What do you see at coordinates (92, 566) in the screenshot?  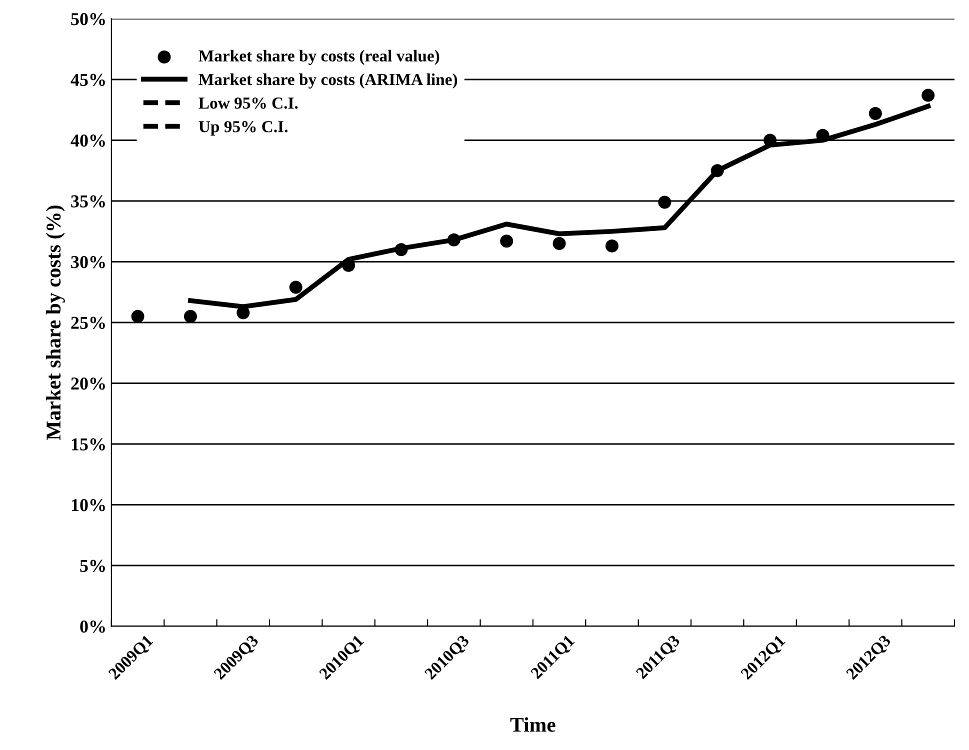 I see `y-tick-label: 5%` at bounding box center [92, 566].